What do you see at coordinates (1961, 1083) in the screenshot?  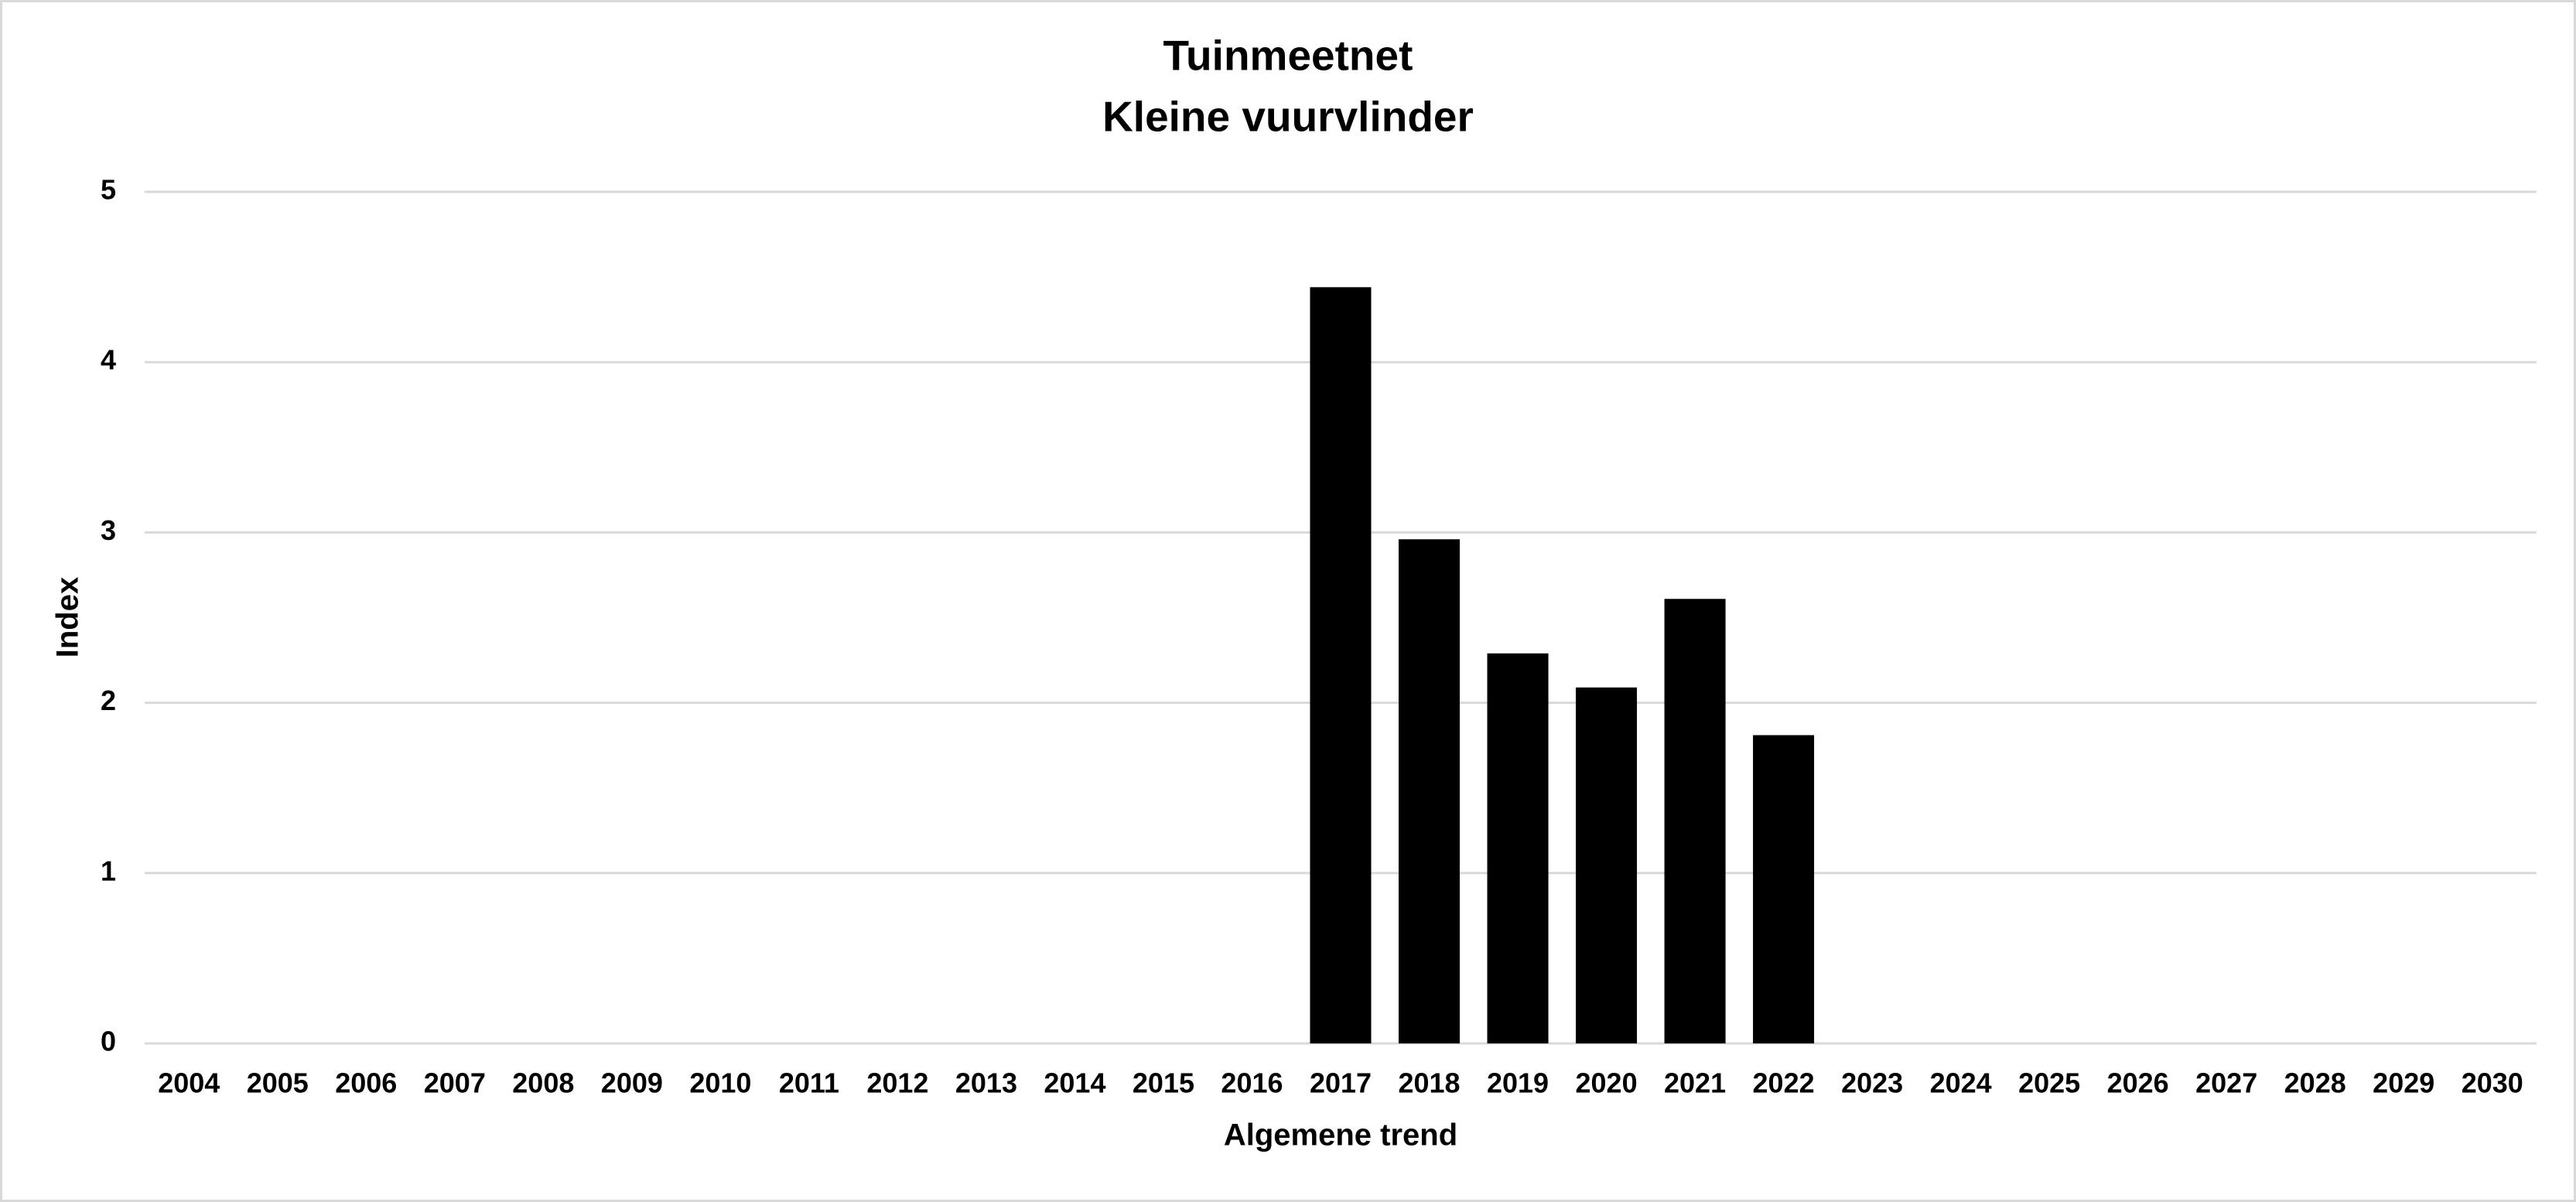 I see `x-tick-label: 2024` at bounding box center [1961, 1083].